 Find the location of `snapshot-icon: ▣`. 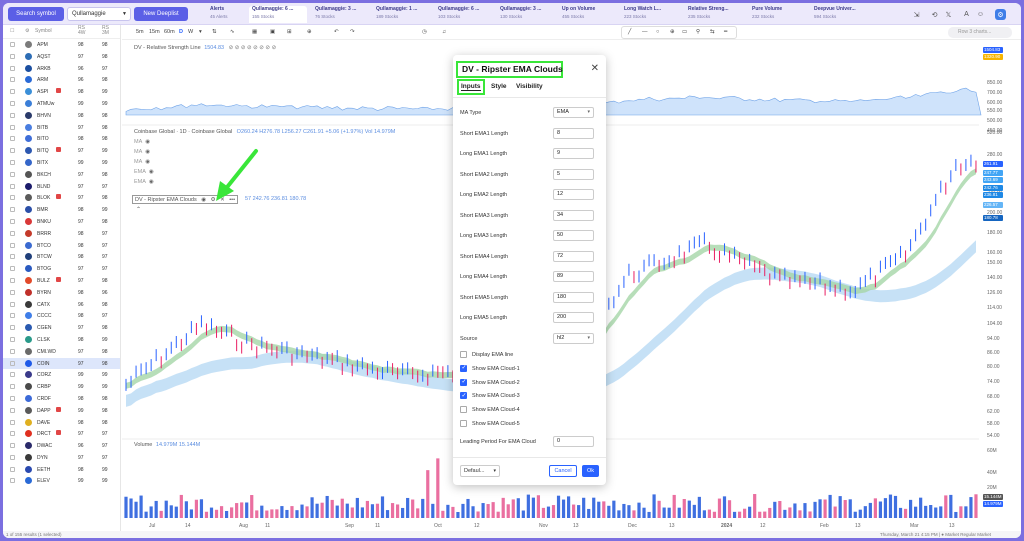

snapshot-icon: ▣ is located at coordinates (273, 32).